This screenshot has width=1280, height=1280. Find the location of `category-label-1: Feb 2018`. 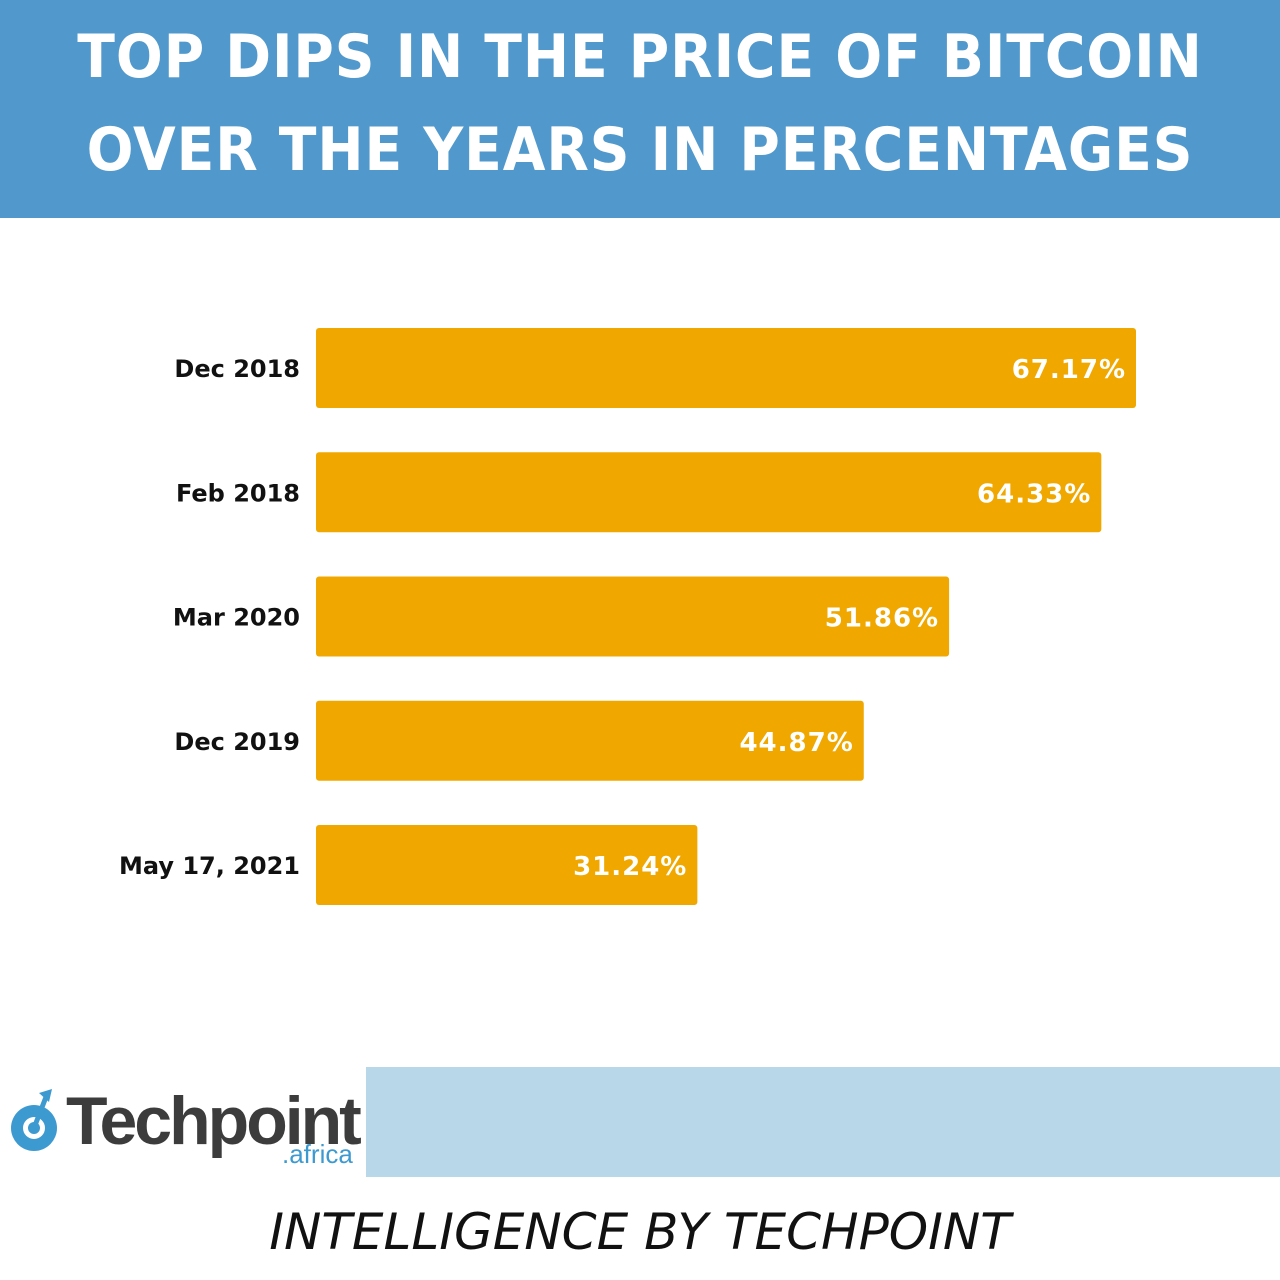

category-label-1: Feb 2018 is located at coordinates (238, 493).